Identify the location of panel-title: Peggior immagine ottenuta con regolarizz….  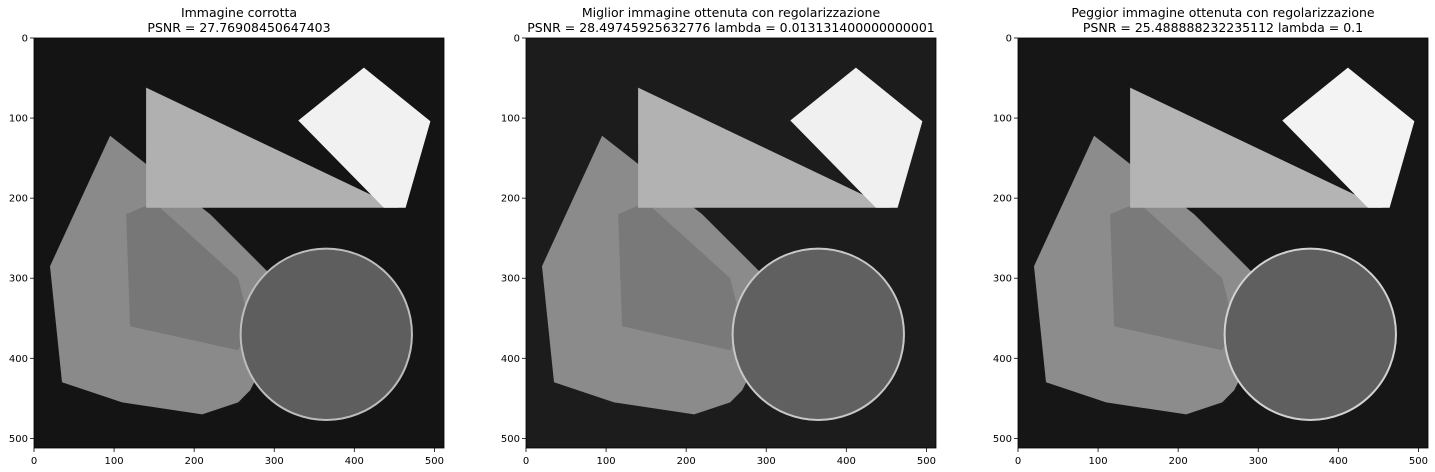
(1223, 12).